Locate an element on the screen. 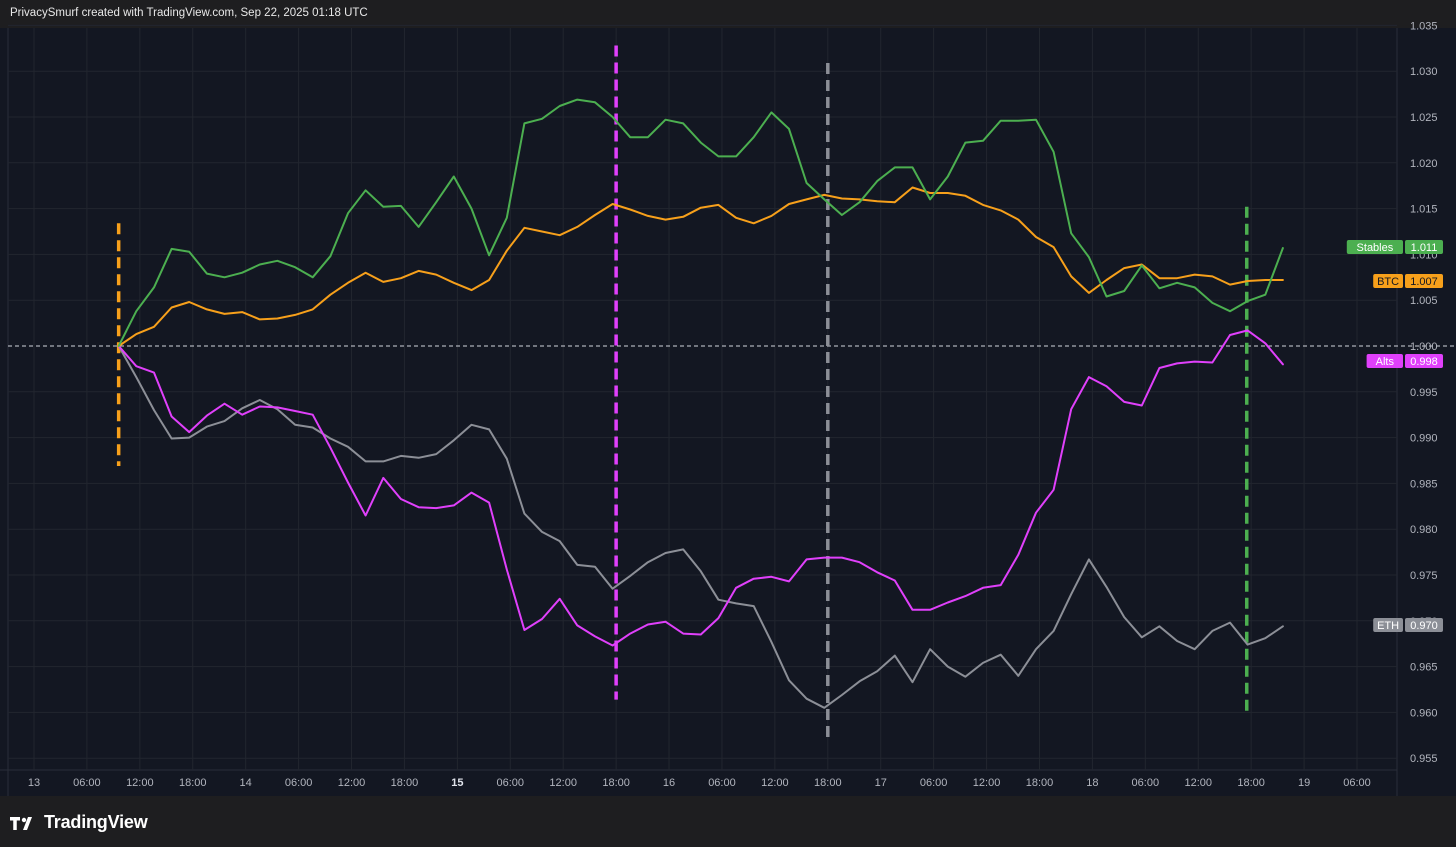 Image resolution: width=1456 pixels, height=847 pixels. badge-stables: Stables 1.011 is located at coordinates (1394, 247).